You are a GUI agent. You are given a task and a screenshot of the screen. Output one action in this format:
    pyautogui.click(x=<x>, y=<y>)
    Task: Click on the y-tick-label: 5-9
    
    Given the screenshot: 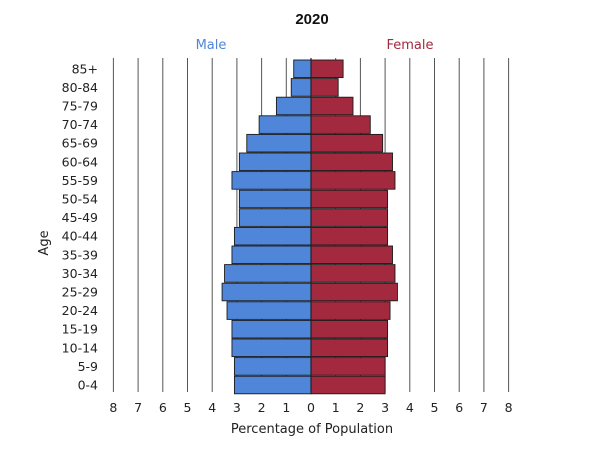 What is the action you would take?
    pyautogui.click(x=88, y=366)
    